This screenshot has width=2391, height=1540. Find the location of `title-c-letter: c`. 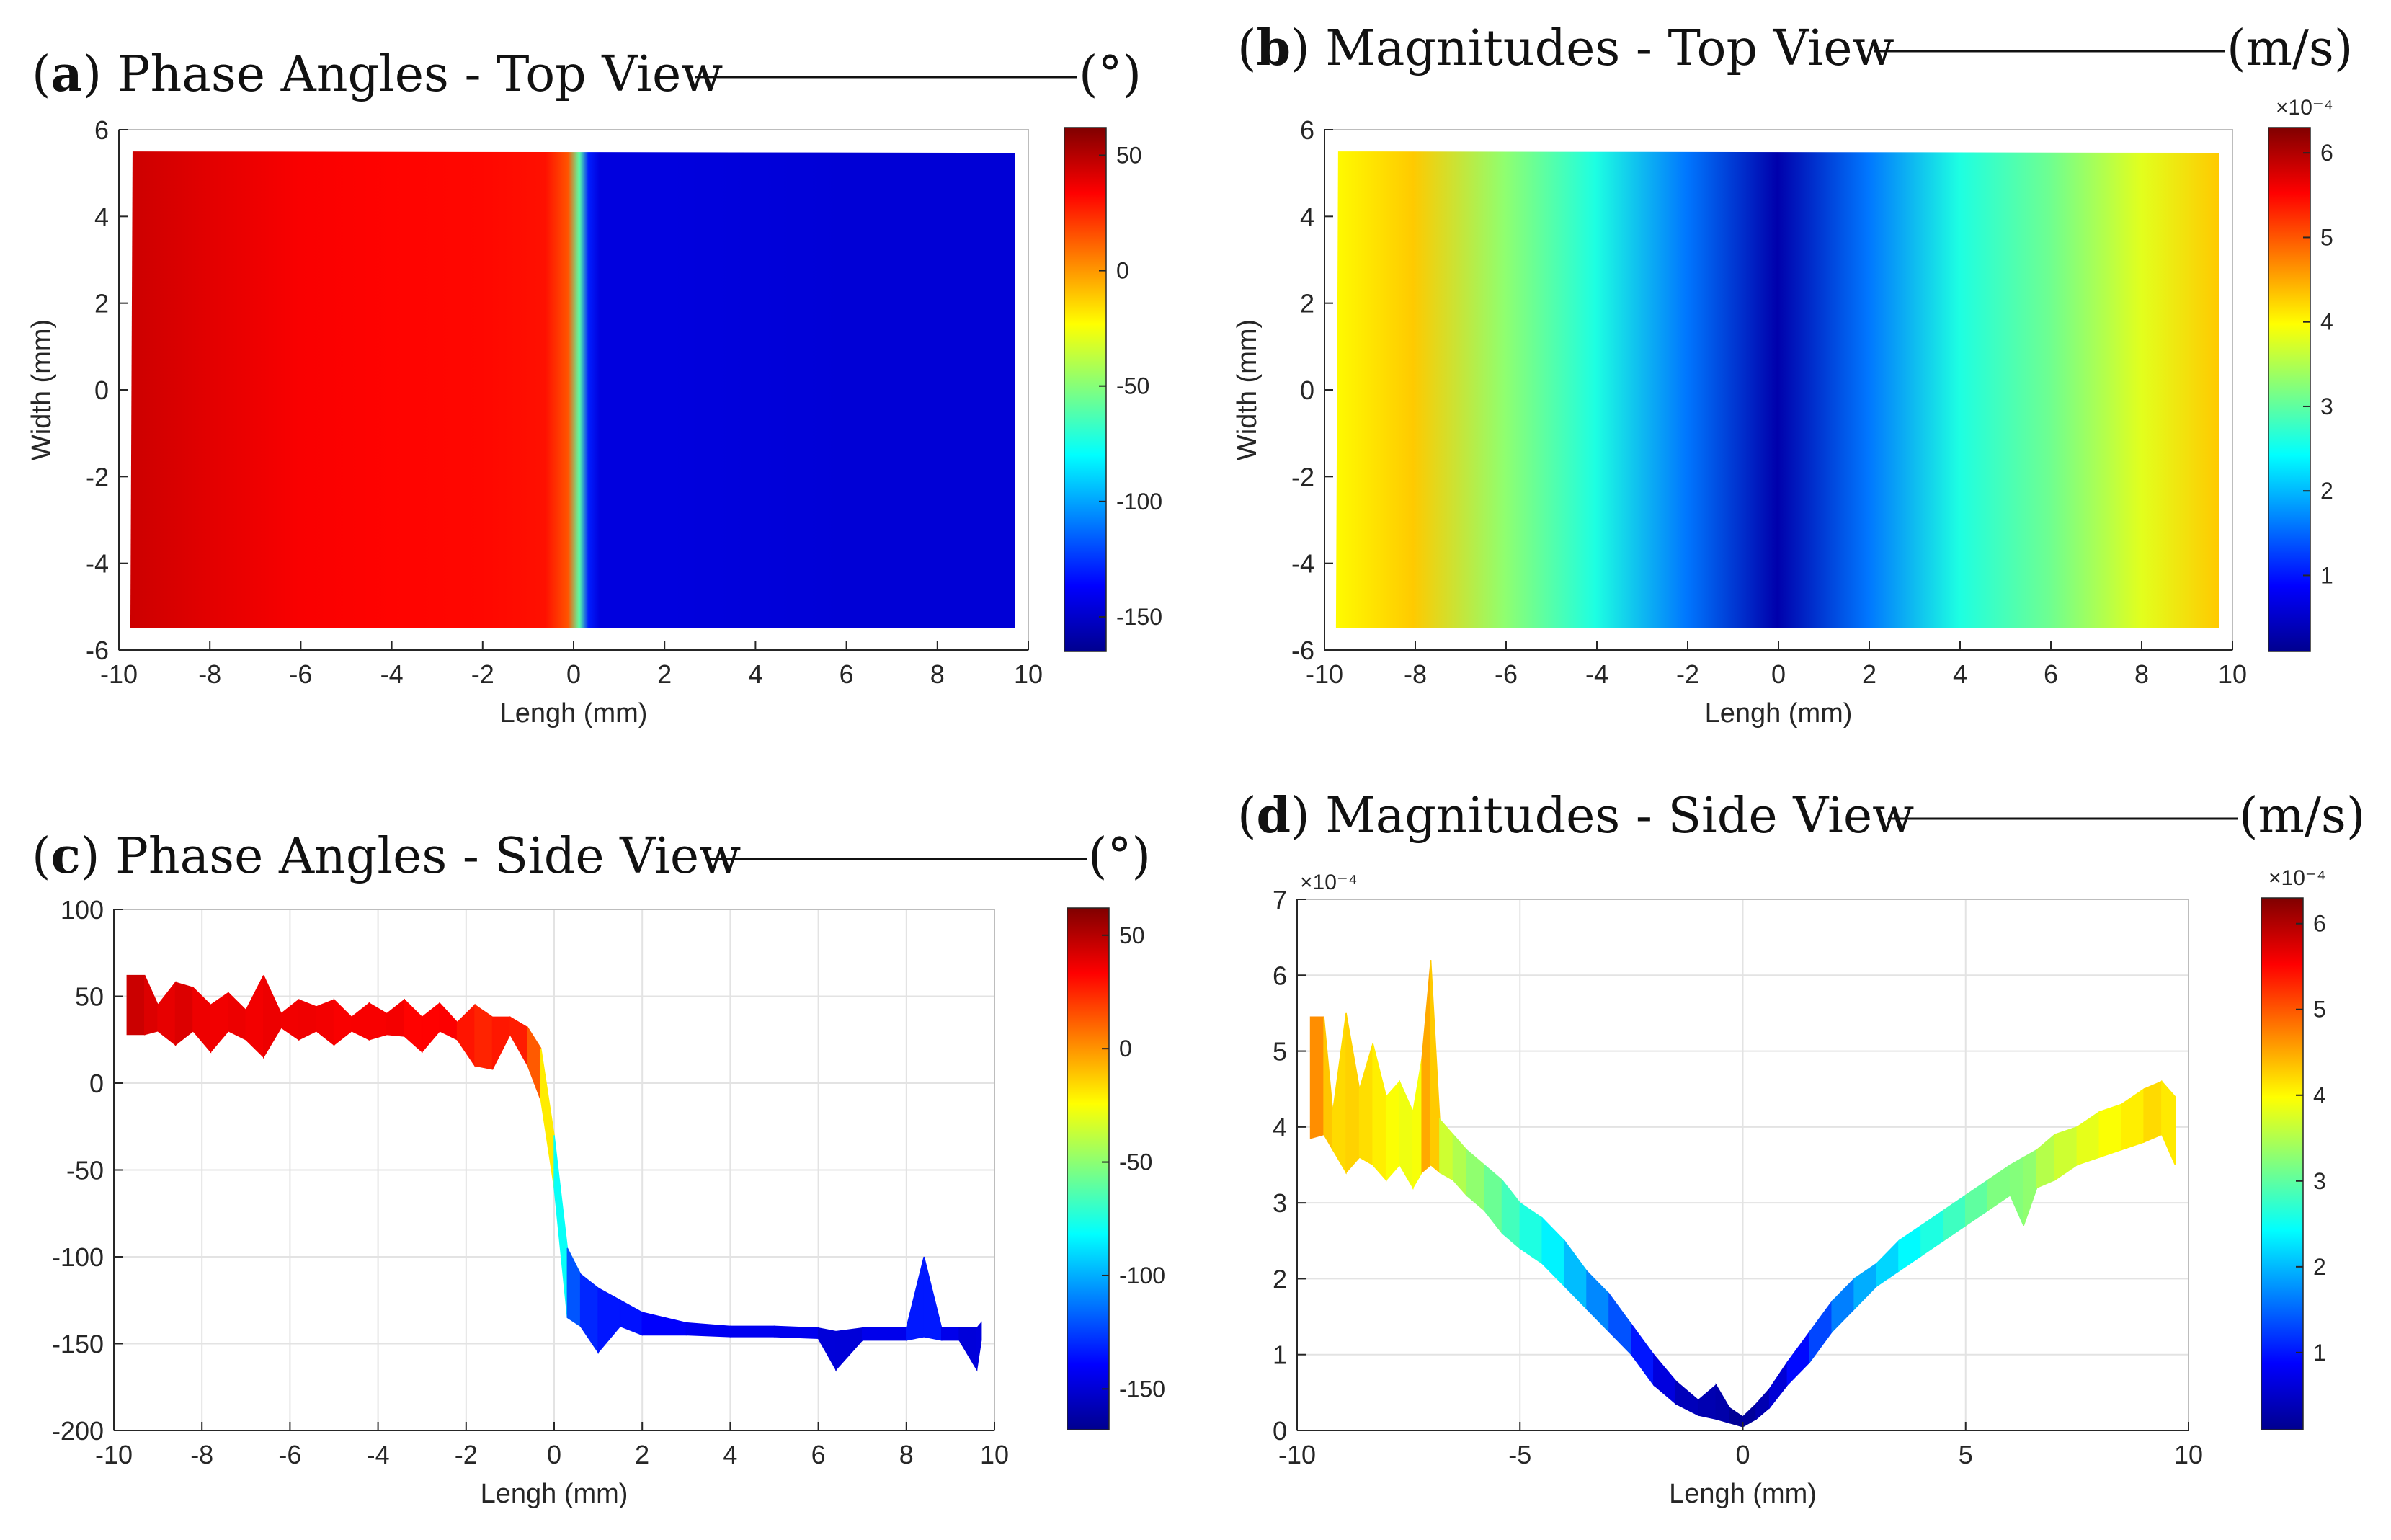

title-c-letter: c is located at coordinates (66, 856).